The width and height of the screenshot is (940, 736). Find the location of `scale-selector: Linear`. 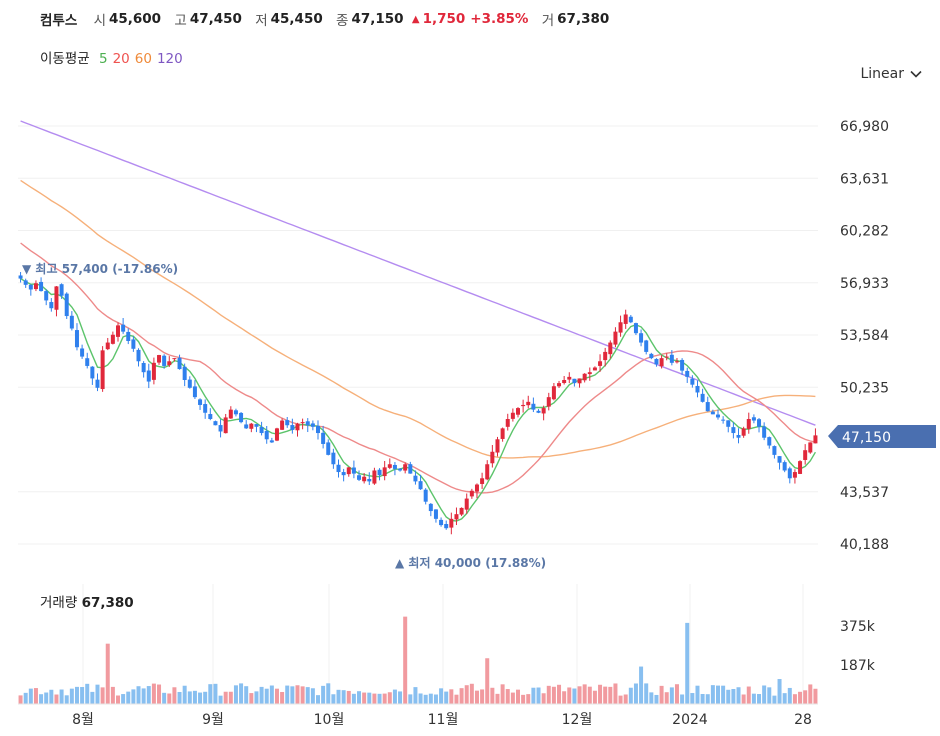

scale-selector: Linear is located at coordinates (891, 74).